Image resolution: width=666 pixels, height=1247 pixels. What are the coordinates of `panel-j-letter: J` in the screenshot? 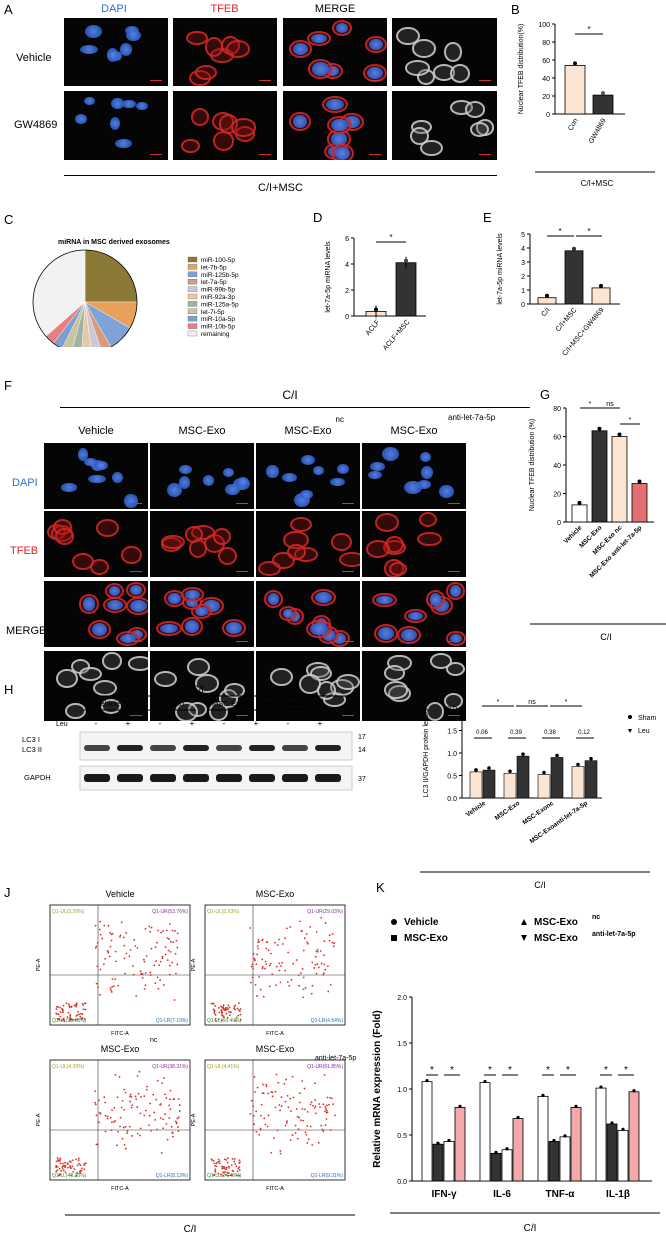 It's located at (7, 892).